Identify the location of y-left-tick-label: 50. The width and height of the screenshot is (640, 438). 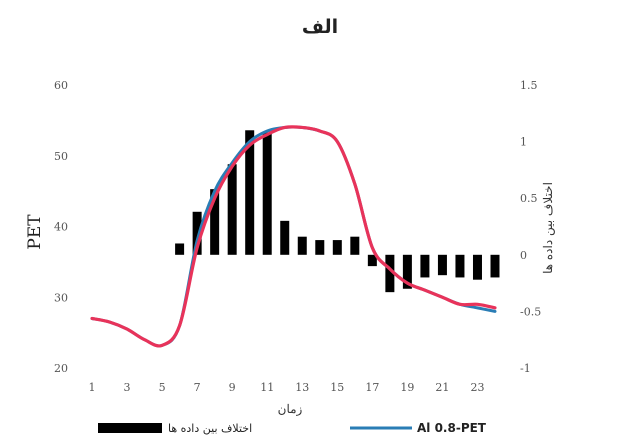
(61, 156).